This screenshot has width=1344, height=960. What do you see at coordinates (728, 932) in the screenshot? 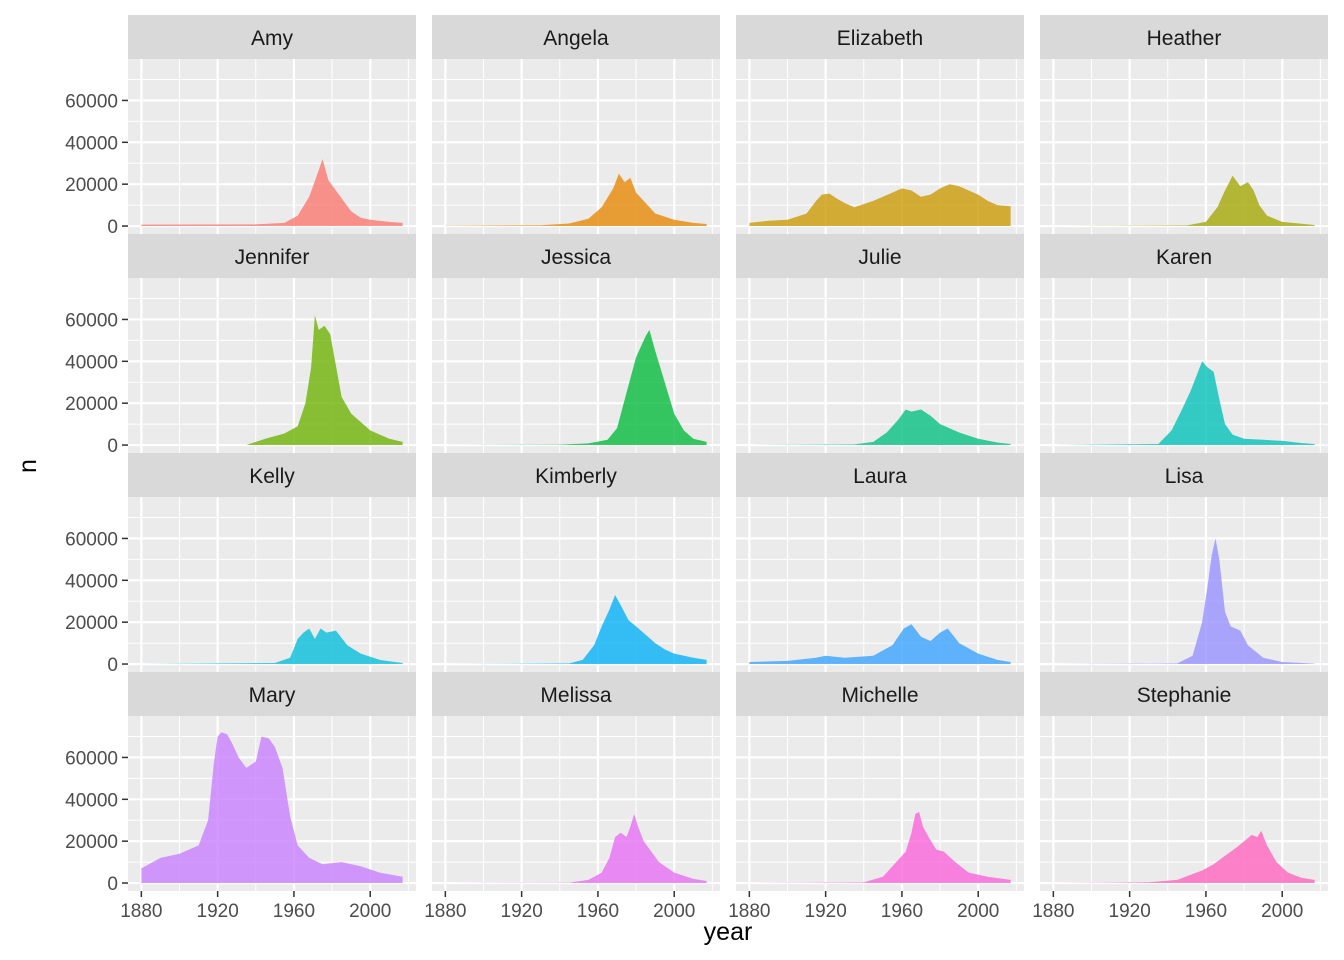
I see `x-axis-title: year` at bounding box center [728, 932].